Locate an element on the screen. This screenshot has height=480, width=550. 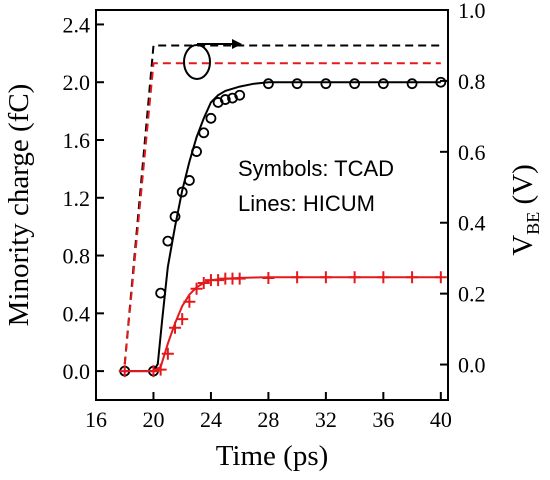
left-tick-label: 1.2 is located at coordinates (77, 198).